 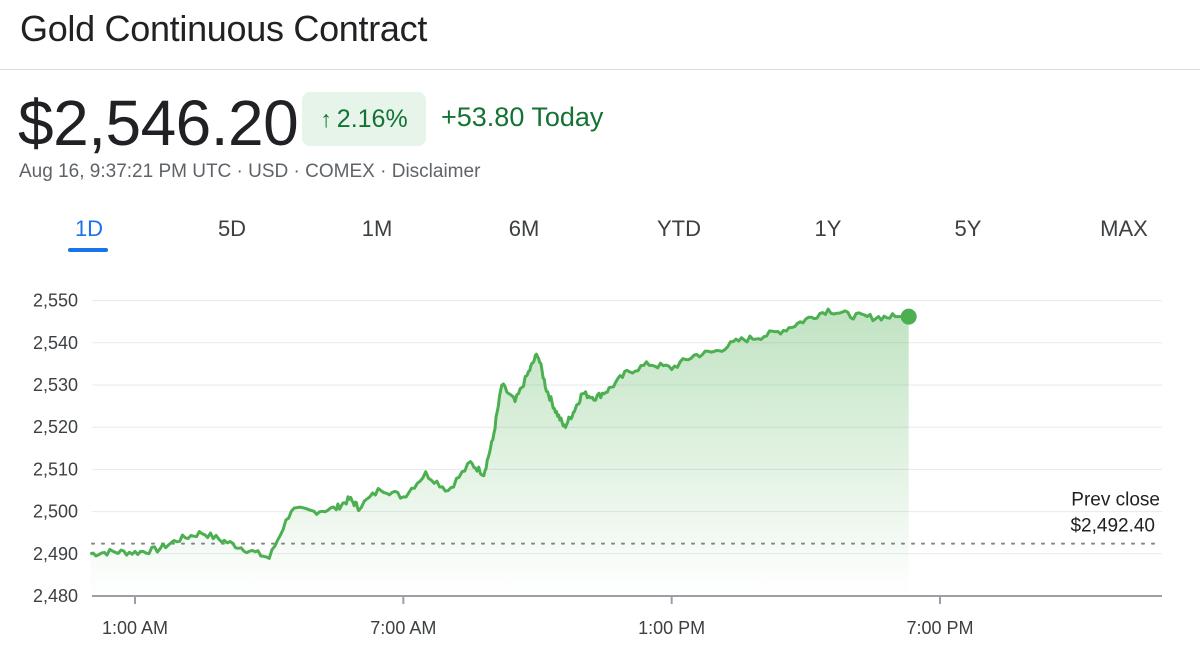 I want to click on x-tick-label: 7:00 PM, so click(x=939, y=628).